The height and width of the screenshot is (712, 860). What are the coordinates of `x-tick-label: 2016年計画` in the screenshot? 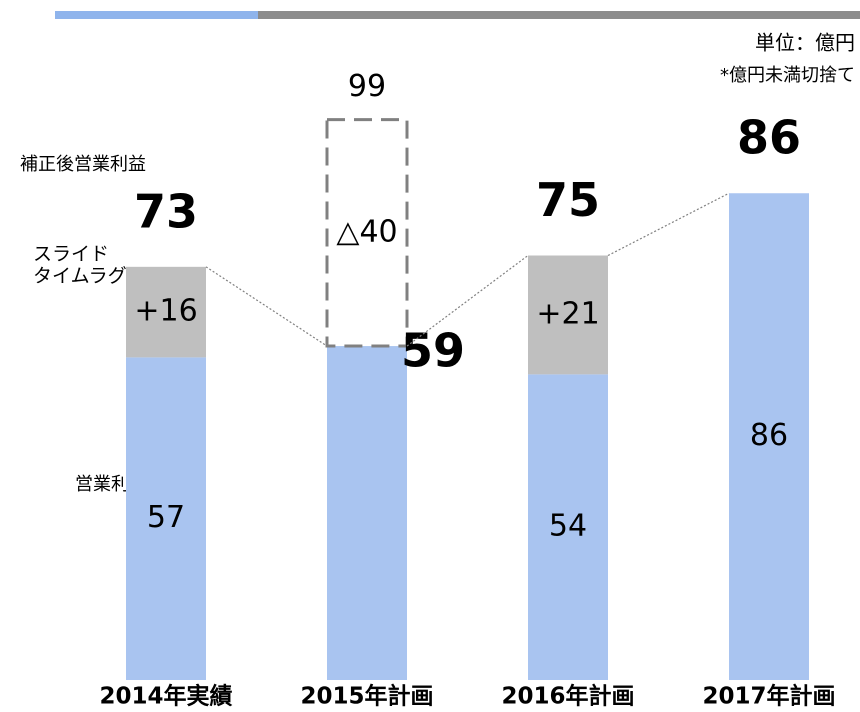 It's located at (567, 696).